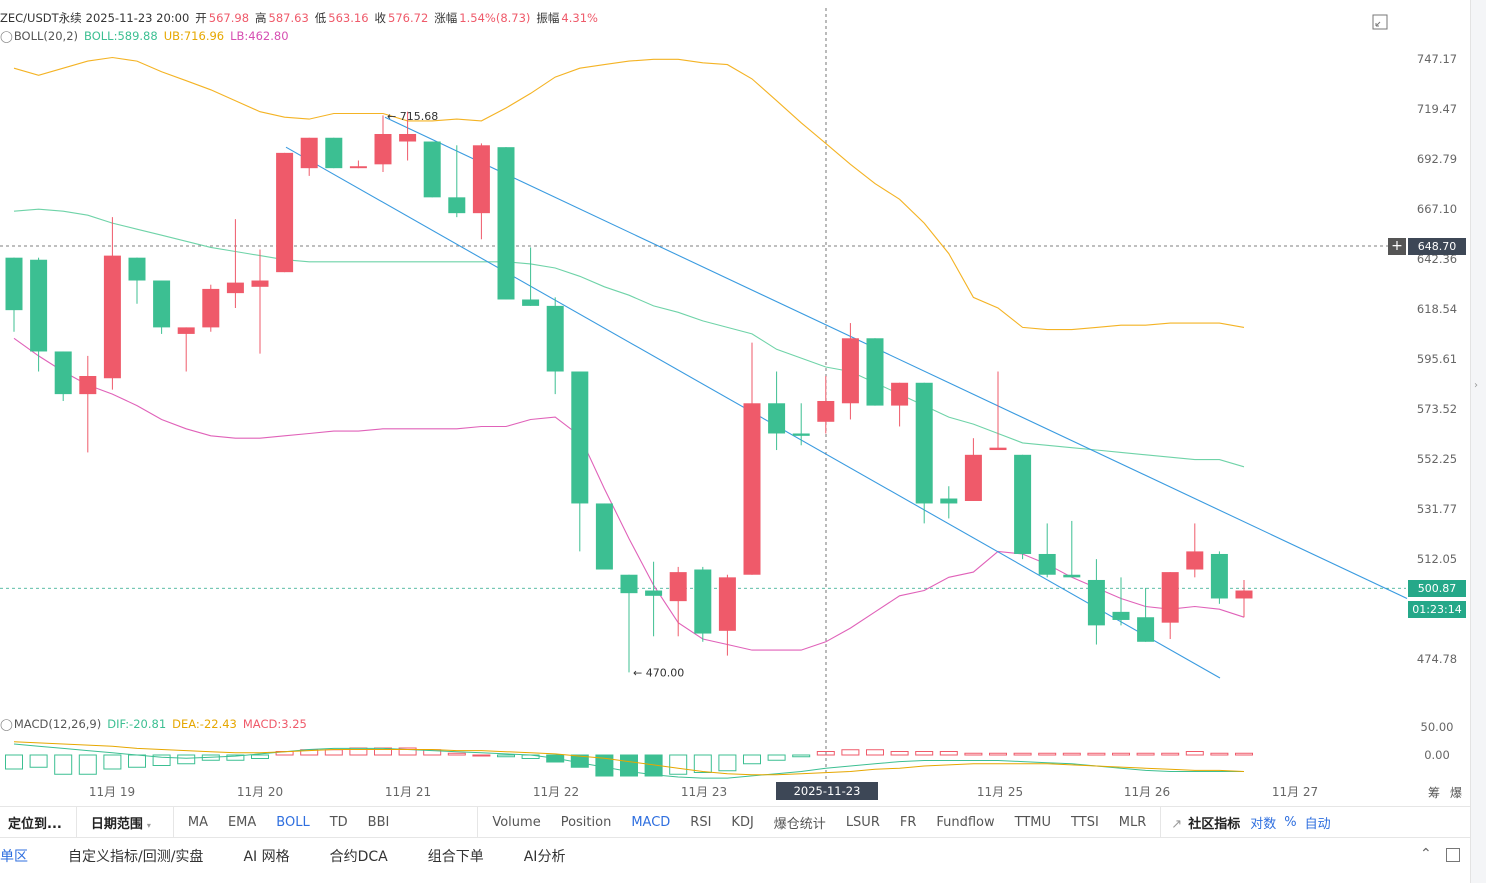  I want to click on main-indicator-2: BOLL, so click(293, 822).